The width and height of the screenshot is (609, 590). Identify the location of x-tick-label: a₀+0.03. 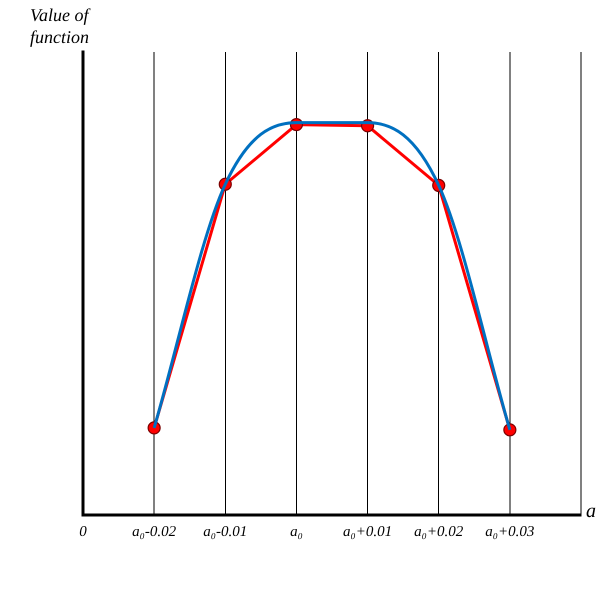
(509, 532).